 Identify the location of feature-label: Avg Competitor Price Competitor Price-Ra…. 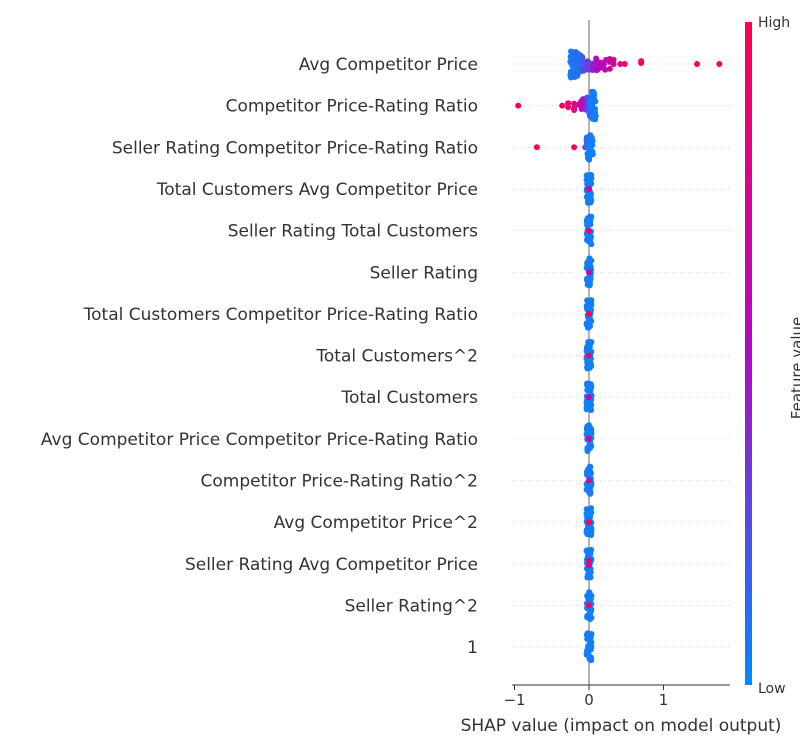
(259, 440).